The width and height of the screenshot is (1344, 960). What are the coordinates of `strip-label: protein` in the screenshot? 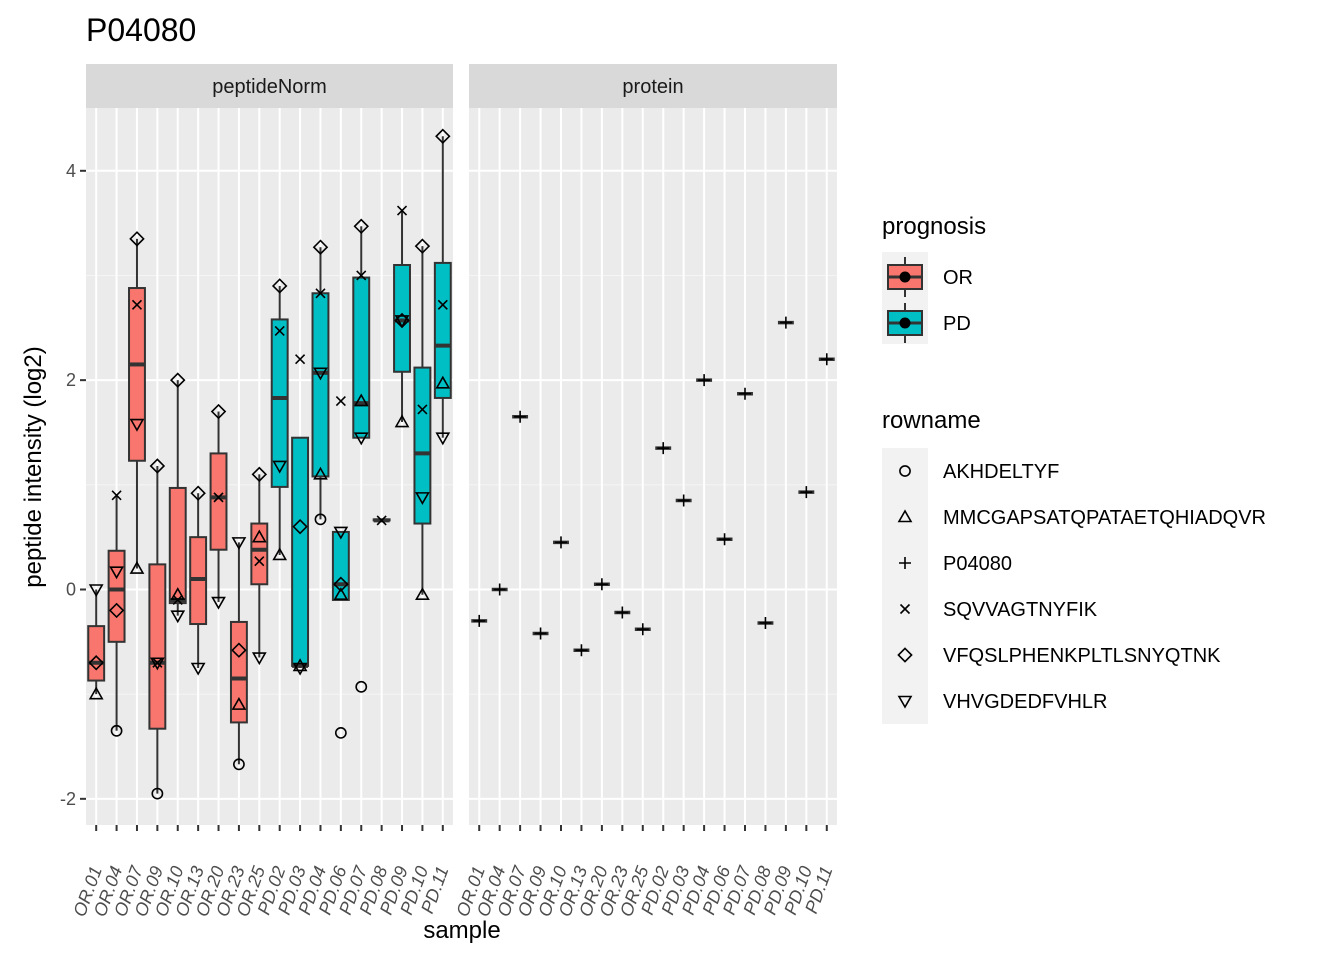 It's located at (652, 87).